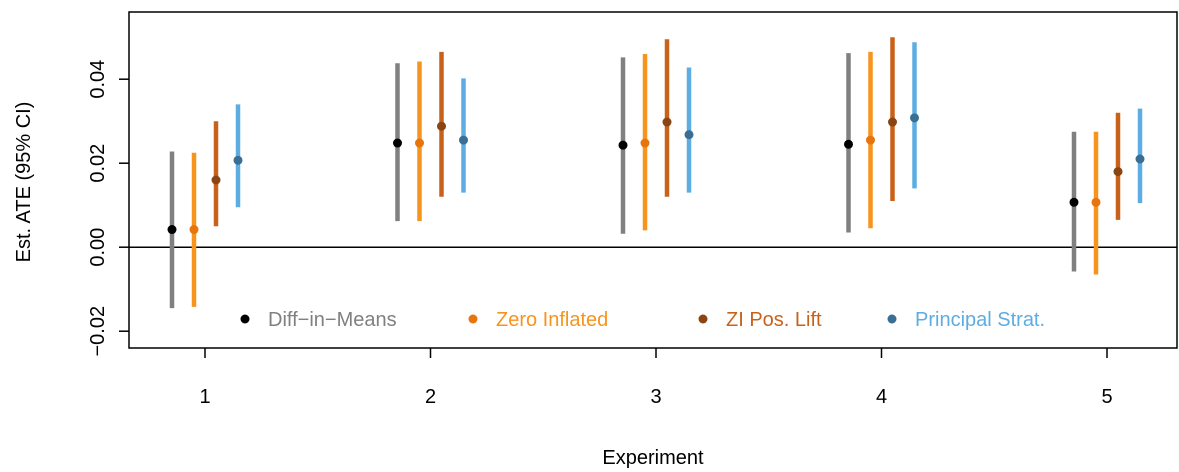  Describe the element at coordinates (98, 163) in the screenshot. I see `y-tick-label: 0.02` at that location.